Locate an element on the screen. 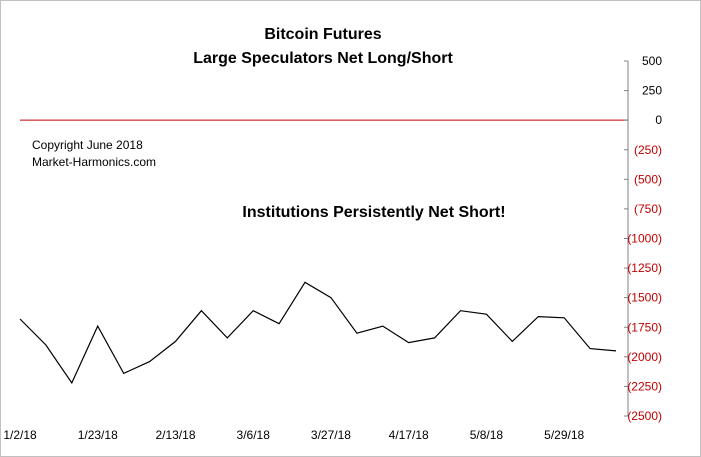  y-tick-label: (1250) is located at coordinates (644, 268).